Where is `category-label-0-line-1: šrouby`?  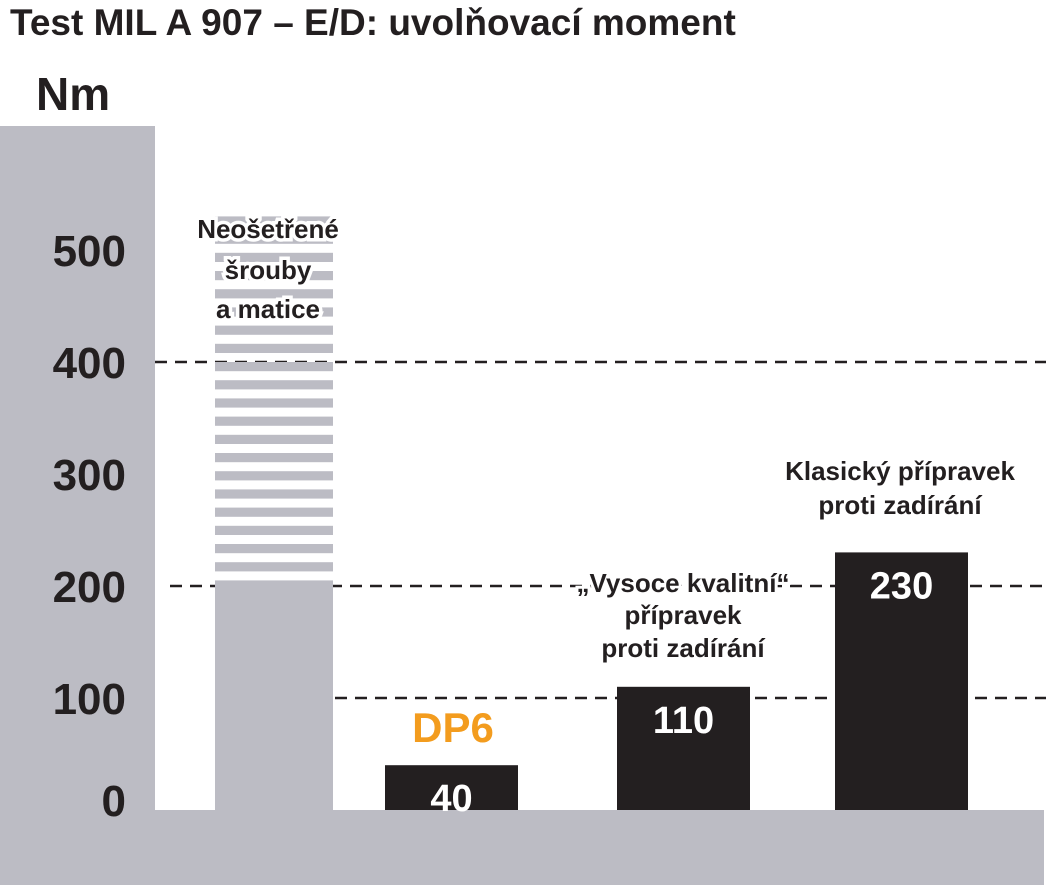
category-label-0-line-1: šrouby is located at coordinates (268, 270).